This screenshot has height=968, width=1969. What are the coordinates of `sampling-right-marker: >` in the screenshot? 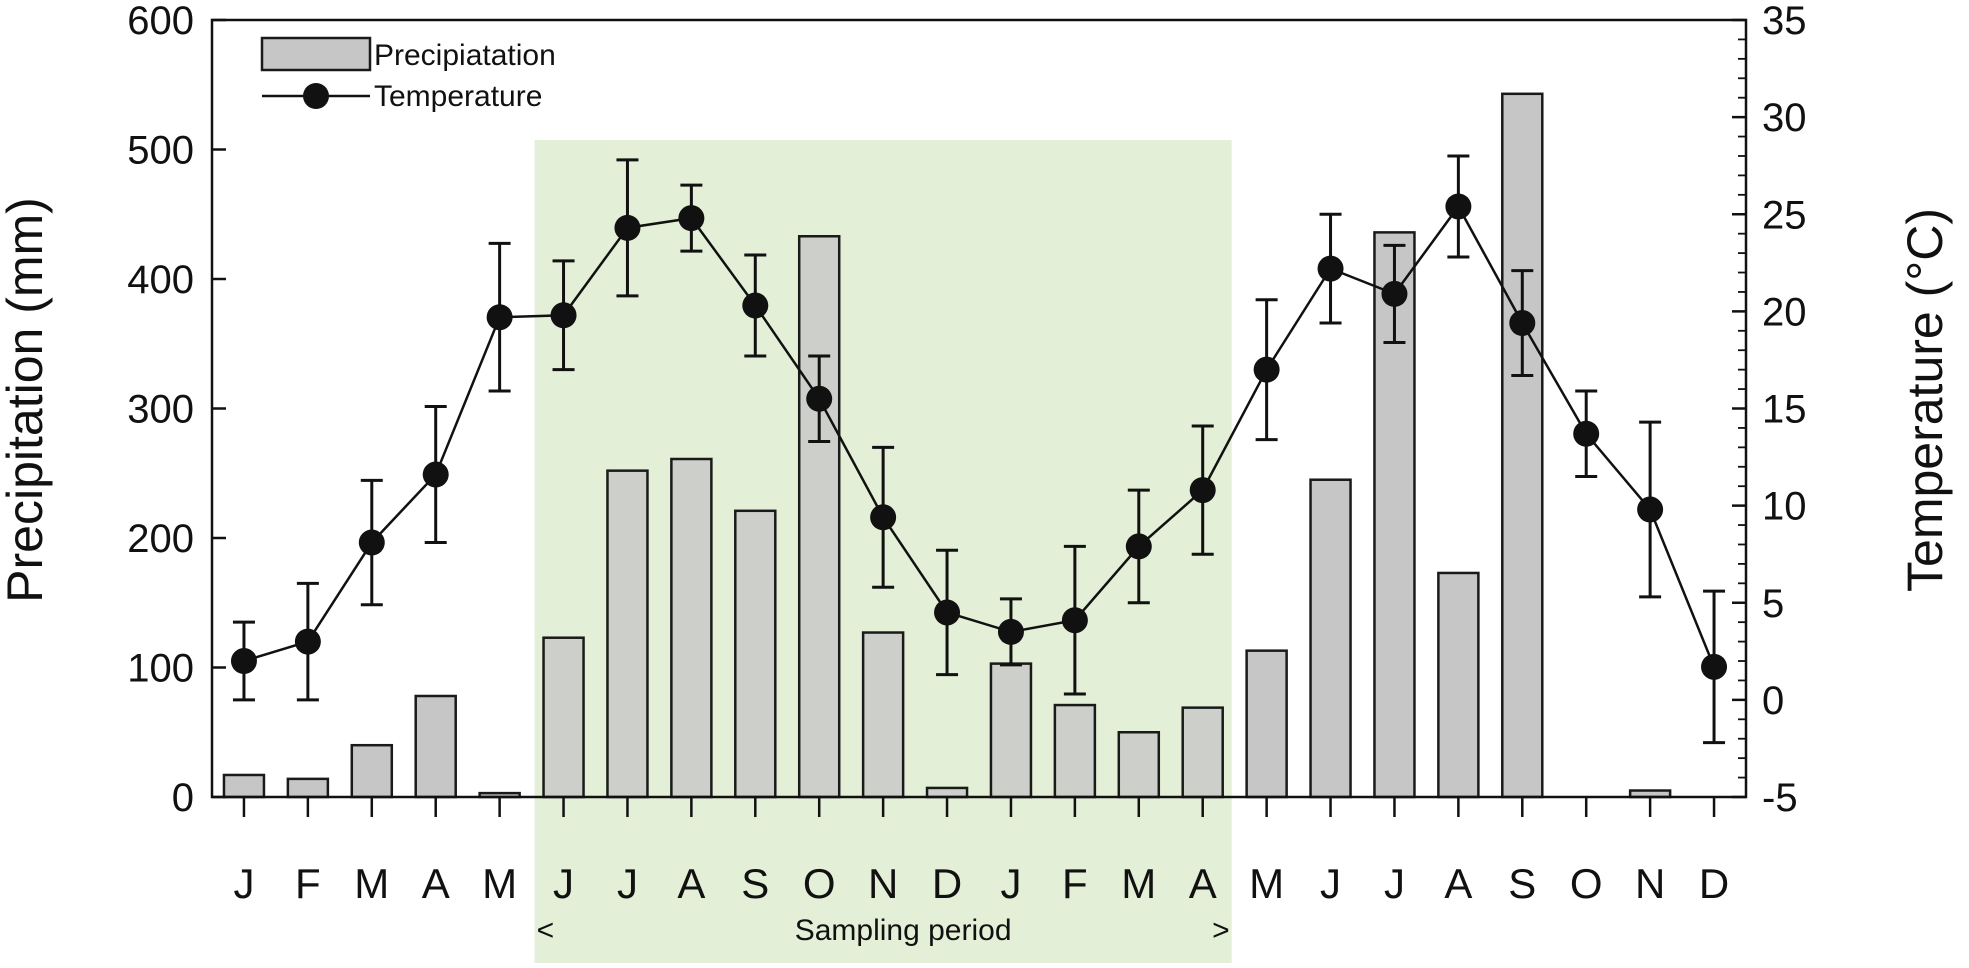 It's located at (1221, 930).